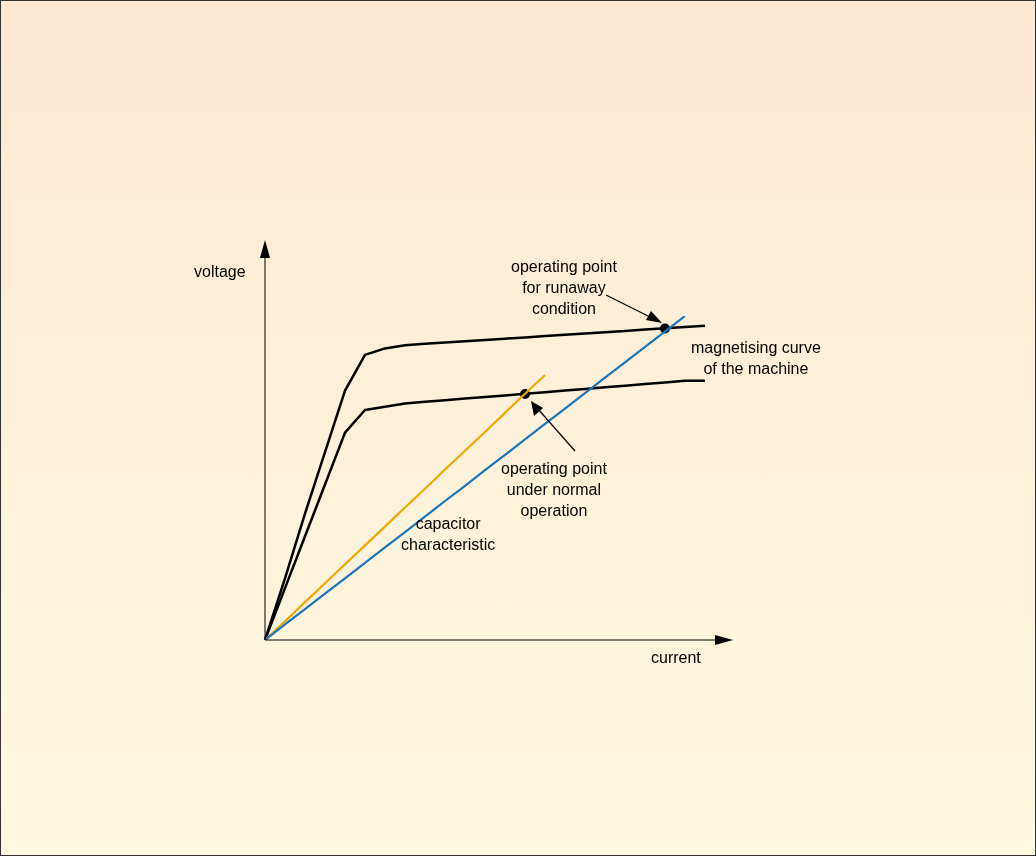 Image resolution: width=1036 pixels, height=856 pixels. Describe the element at coordinates (676, 658) in the screenshot. I see `x-axis-title: current` at that location.